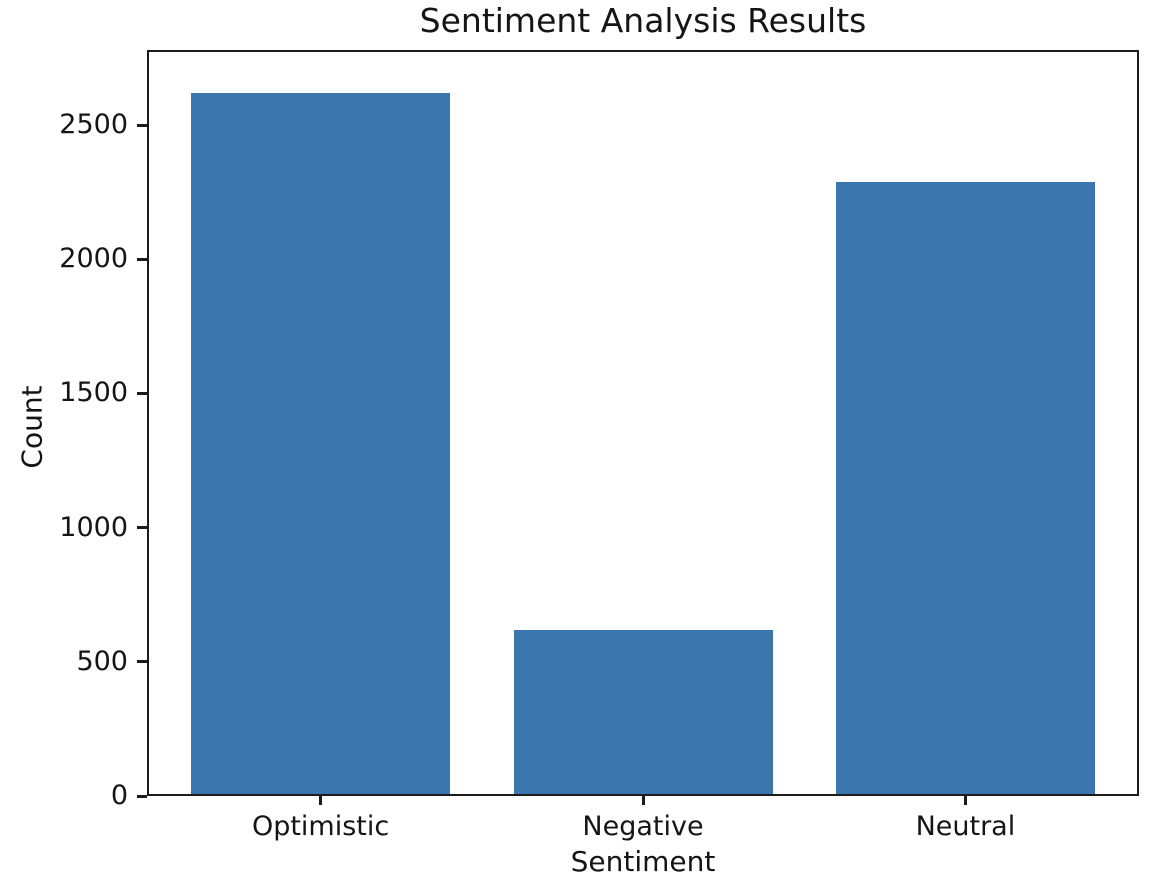  Describe the element at coordinates (965, 826) in the screenshot. I see `x-tick-label-neutral: Neutral` at that location.